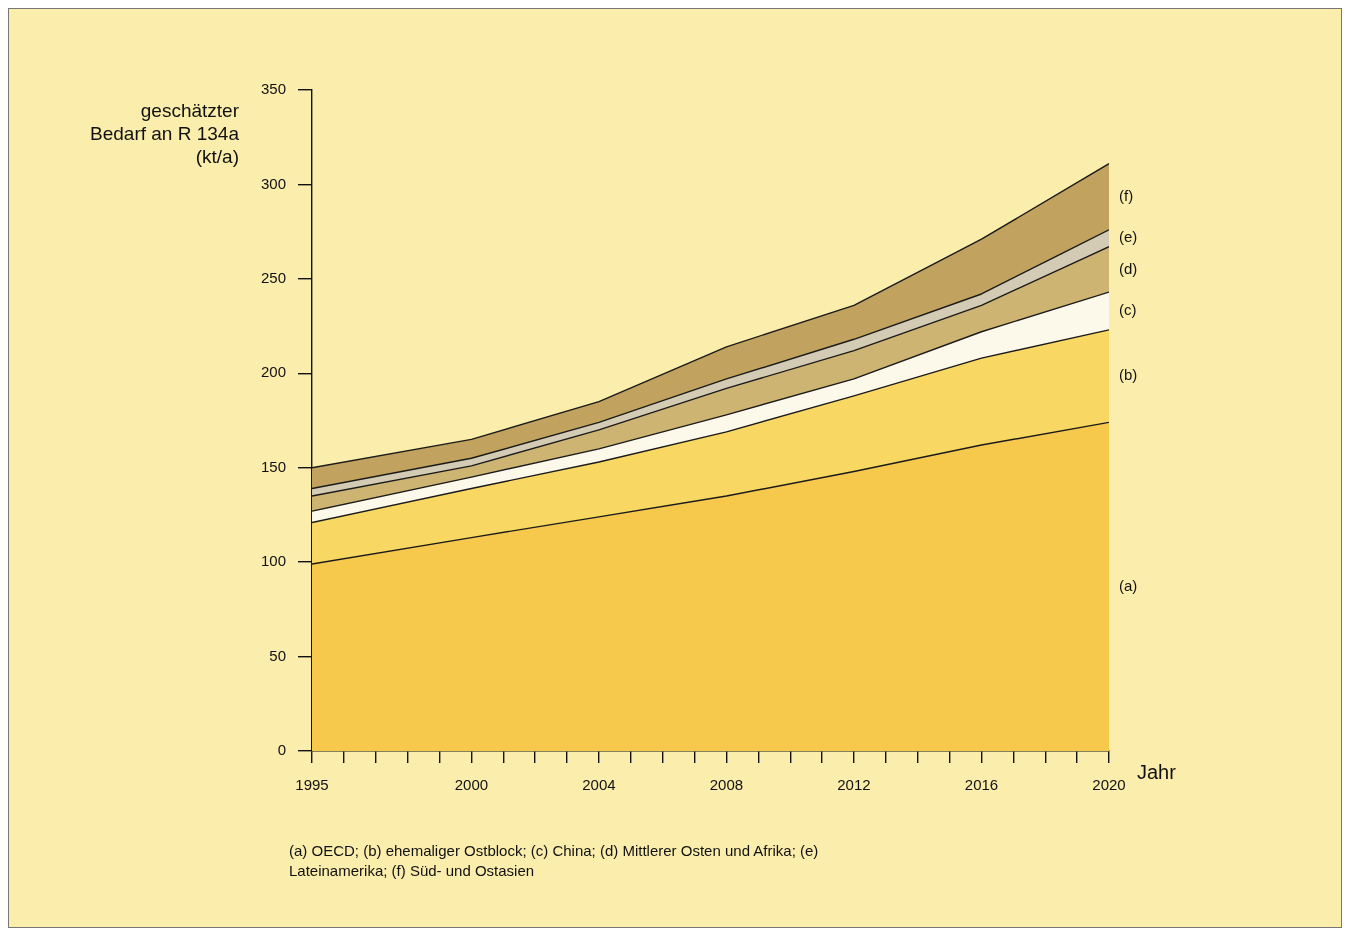 The height and width of the screenshot is (936, 1350). I want to click on y-tick-label: 350, so click(274, 89).